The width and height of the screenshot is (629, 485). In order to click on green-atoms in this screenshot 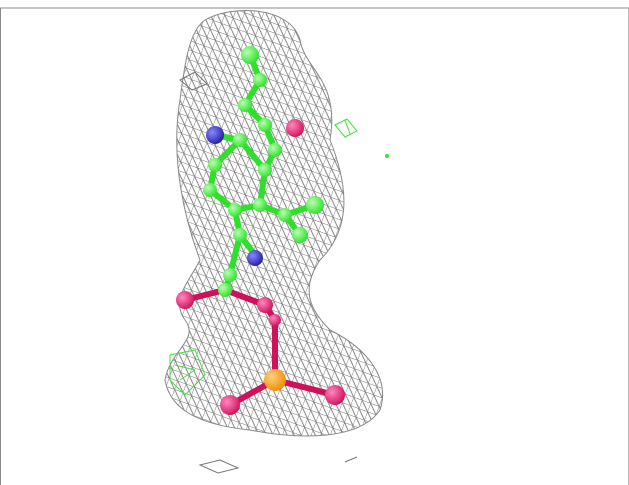, I will do `click(263, 171)`.